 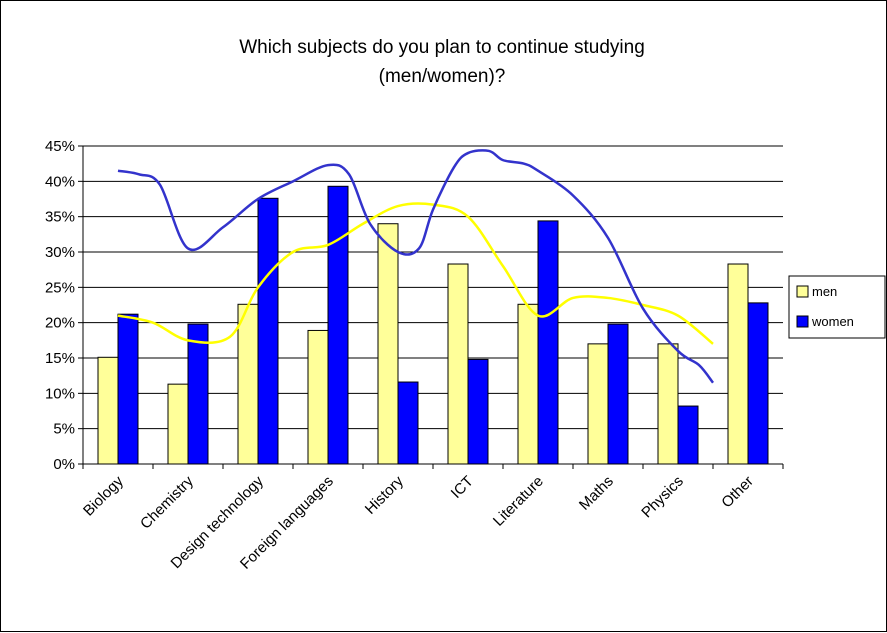 I want to click on legend-label-women: women, so click(x=832, y=321).